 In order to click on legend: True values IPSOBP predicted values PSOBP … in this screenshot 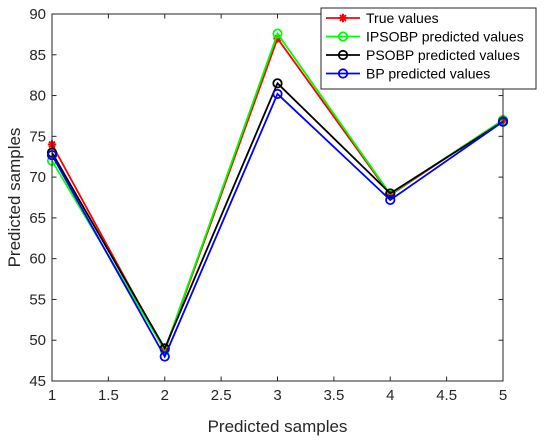, I will do `click(428, 48)`.